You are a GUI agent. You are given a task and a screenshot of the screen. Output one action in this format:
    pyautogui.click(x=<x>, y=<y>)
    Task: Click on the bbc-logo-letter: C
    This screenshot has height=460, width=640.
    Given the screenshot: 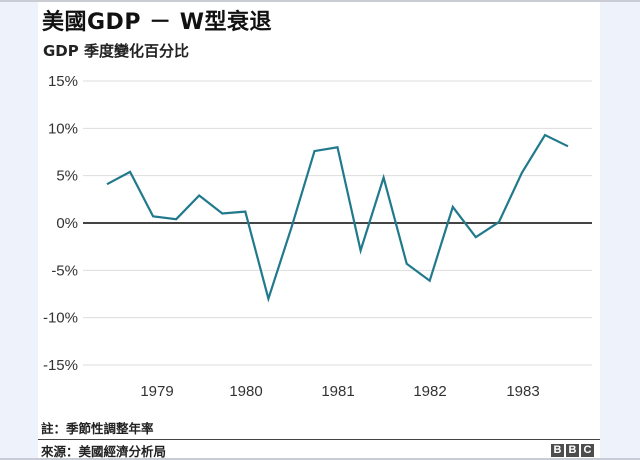 What is the action you would take?
    pyautogui.click(x=587, y=450)
    